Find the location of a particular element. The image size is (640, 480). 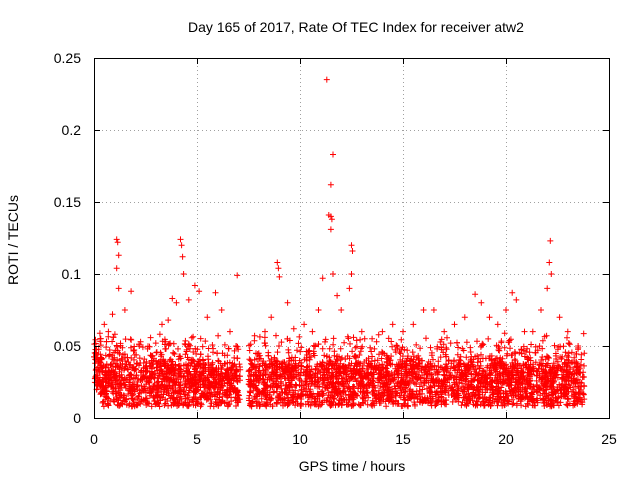

x-tick-label: 20 is located at coordinates (506, 439).